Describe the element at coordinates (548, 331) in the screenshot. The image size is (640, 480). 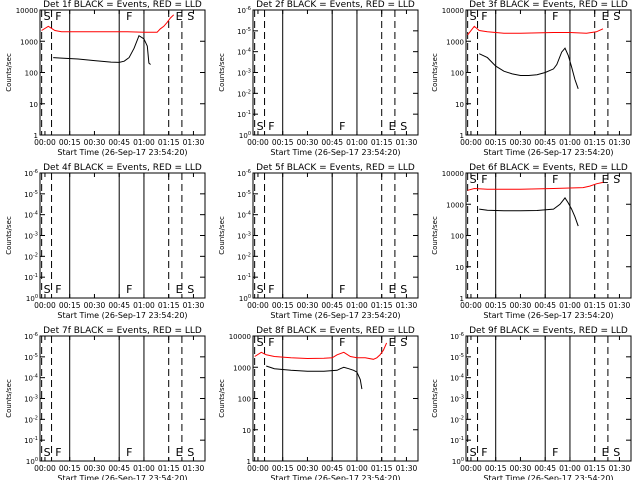
I see `chart-title: Det 9f BLACK = Events, RED = LLD` at that location.